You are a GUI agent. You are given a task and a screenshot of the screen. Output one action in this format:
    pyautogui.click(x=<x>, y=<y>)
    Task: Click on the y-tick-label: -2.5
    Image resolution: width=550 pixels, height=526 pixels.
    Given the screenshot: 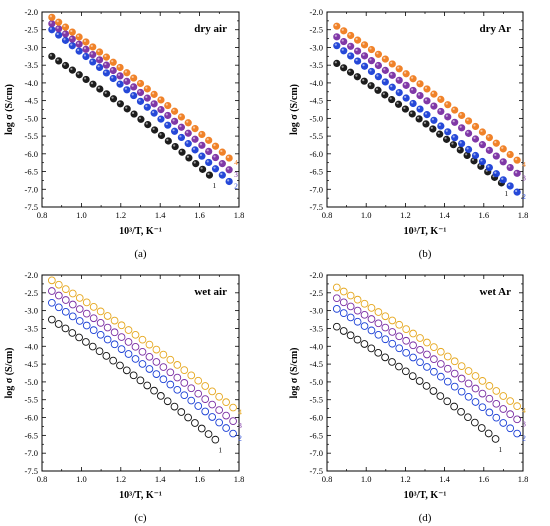 What is the action you would take?
    pyautogui.click(x=316, y=30)
    